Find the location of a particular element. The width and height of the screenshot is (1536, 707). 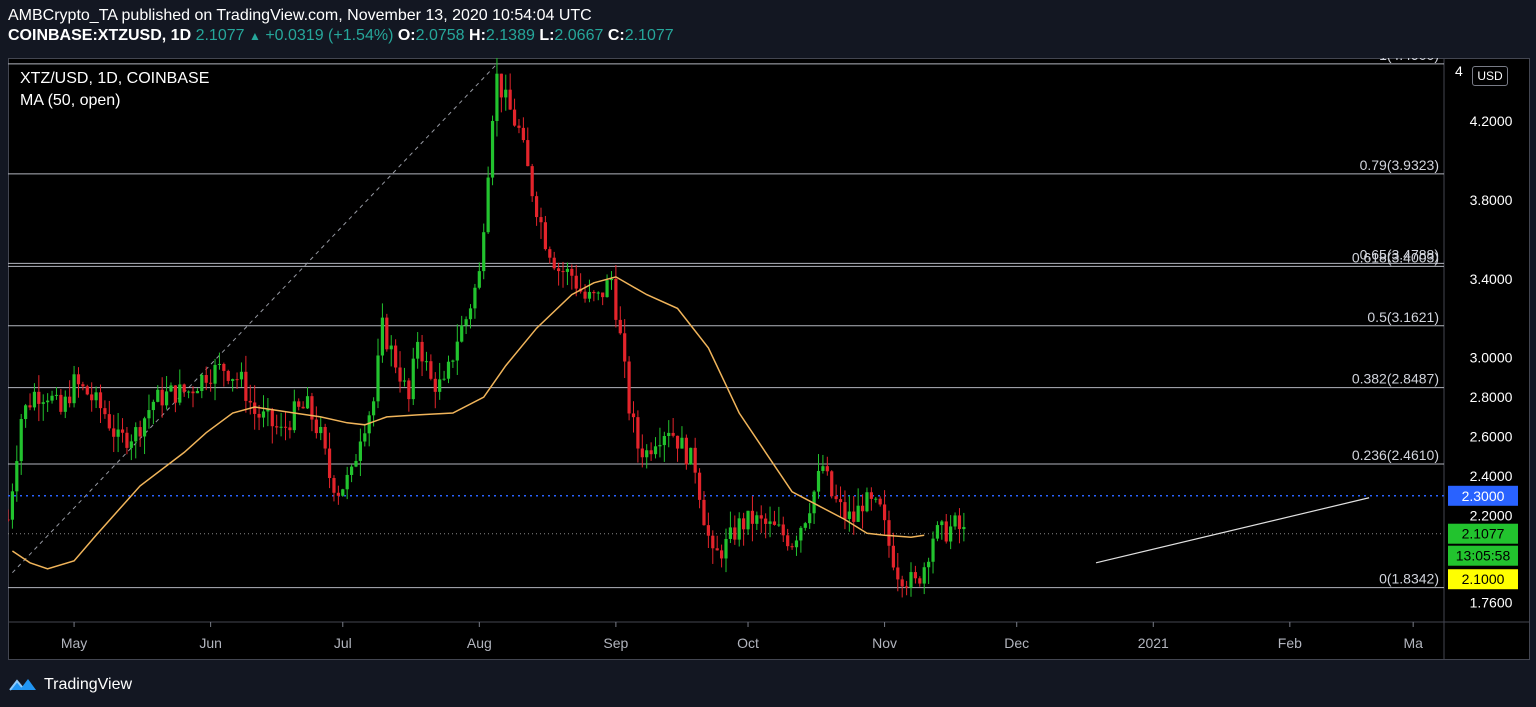

low-label: L: is located at coordinates (547, 35).